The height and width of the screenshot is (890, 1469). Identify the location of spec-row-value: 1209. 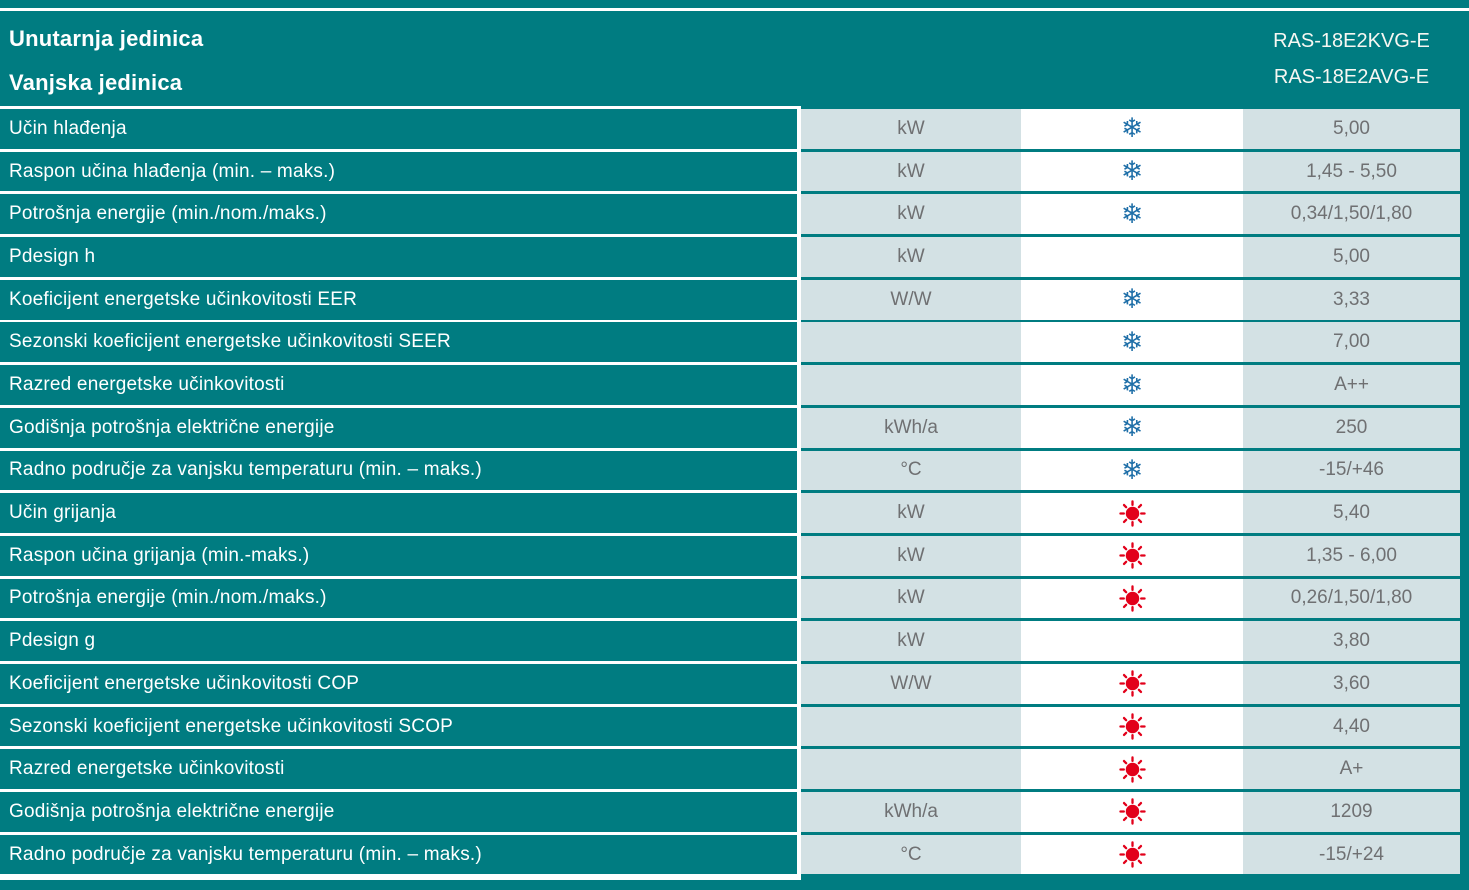
(1351, 812).